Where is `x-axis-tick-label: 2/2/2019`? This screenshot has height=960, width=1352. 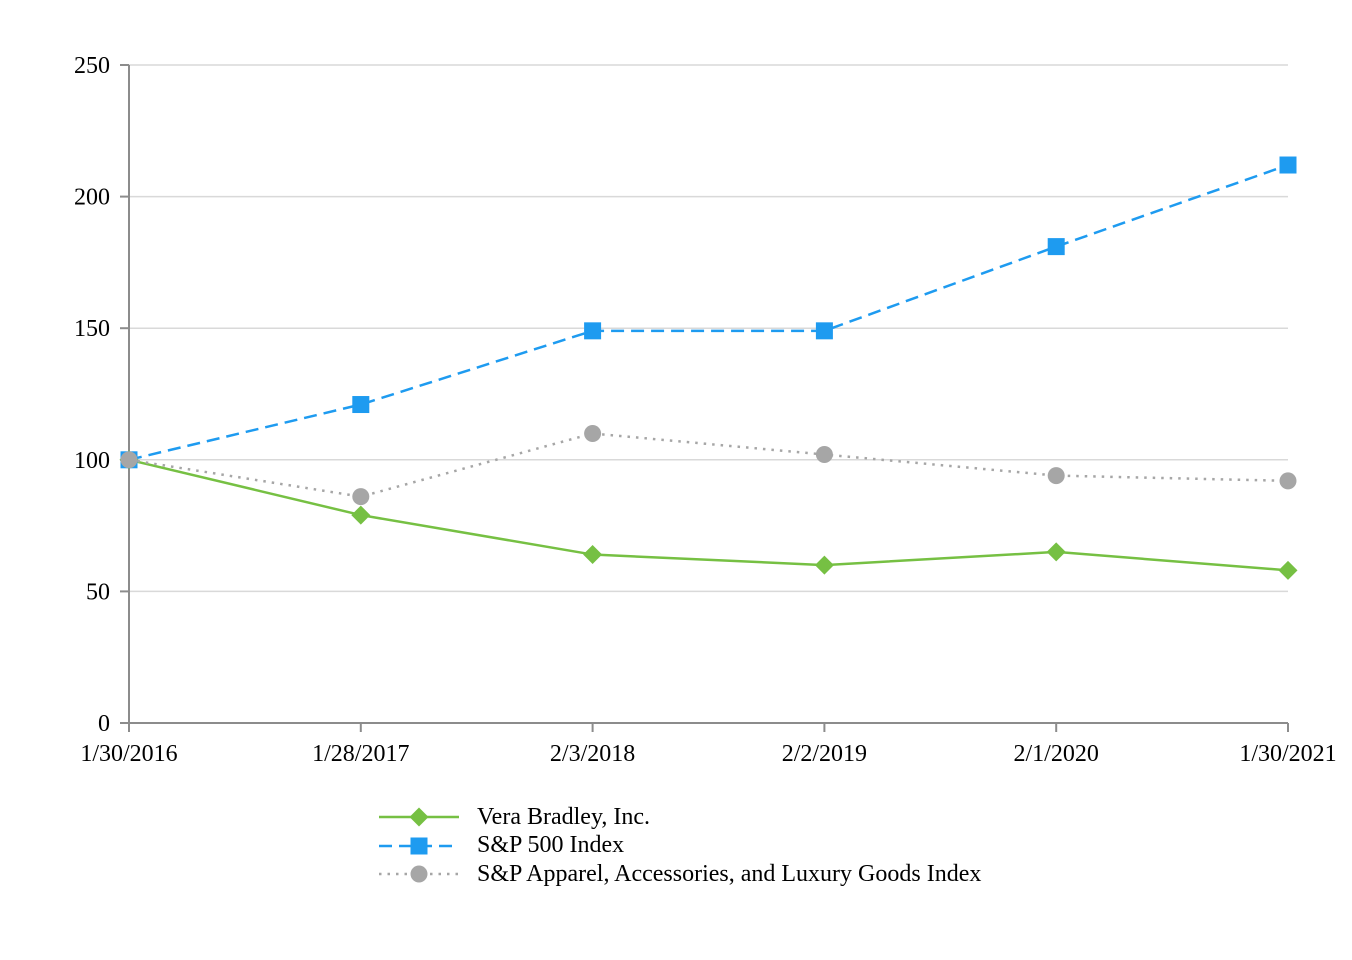 x-axis-tick-label: 2/2/2019 is located at coordinates (824, 754).